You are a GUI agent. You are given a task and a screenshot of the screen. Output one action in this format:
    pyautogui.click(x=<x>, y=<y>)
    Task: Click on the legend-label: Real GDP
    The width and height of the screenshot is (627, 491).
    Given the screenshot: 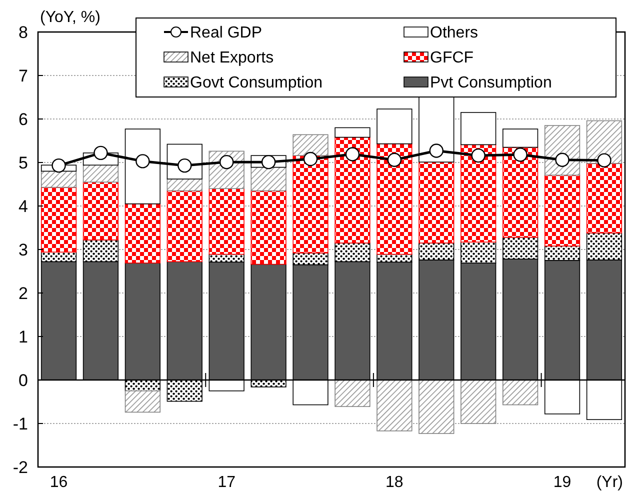 What is the action you would take?
    pyautogui.click(x=226, y=33)
    